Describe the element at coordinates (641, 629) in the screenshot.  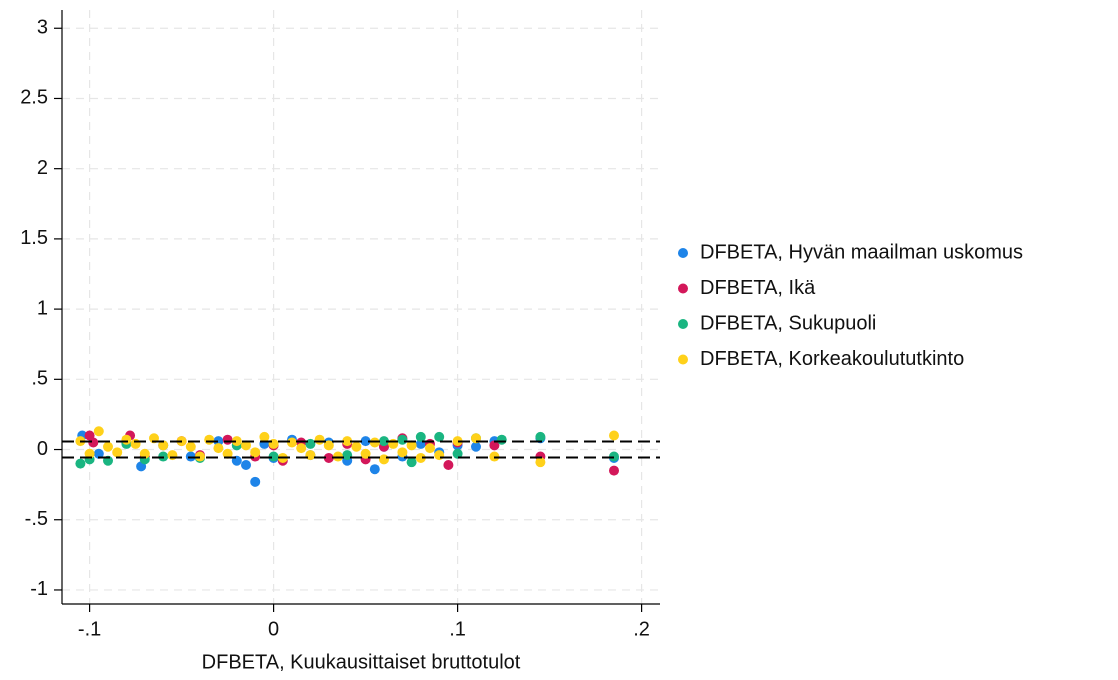
I see `x-tick-label: .2` at that location.